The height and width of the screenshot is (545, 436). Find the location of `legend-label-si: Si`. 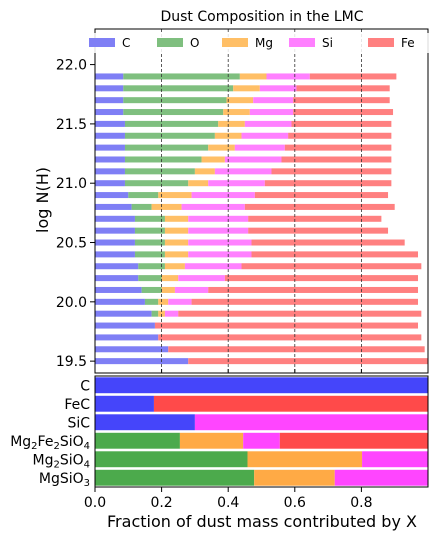

legend-label-si: Si is located at coordinates (327, 43).